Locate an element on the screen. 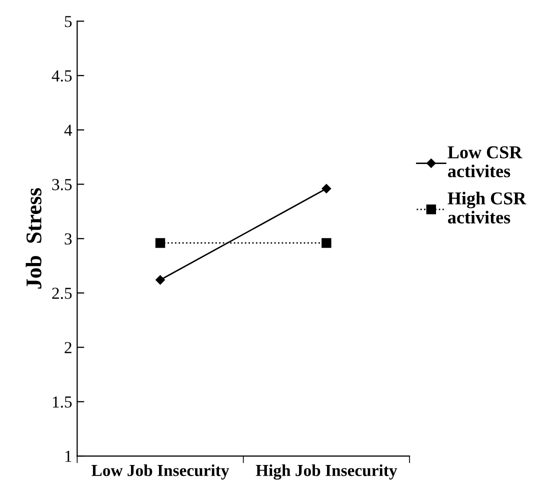 The image size is (536, 493). y-tick-label: 3 is located at coordinates (68, 239).